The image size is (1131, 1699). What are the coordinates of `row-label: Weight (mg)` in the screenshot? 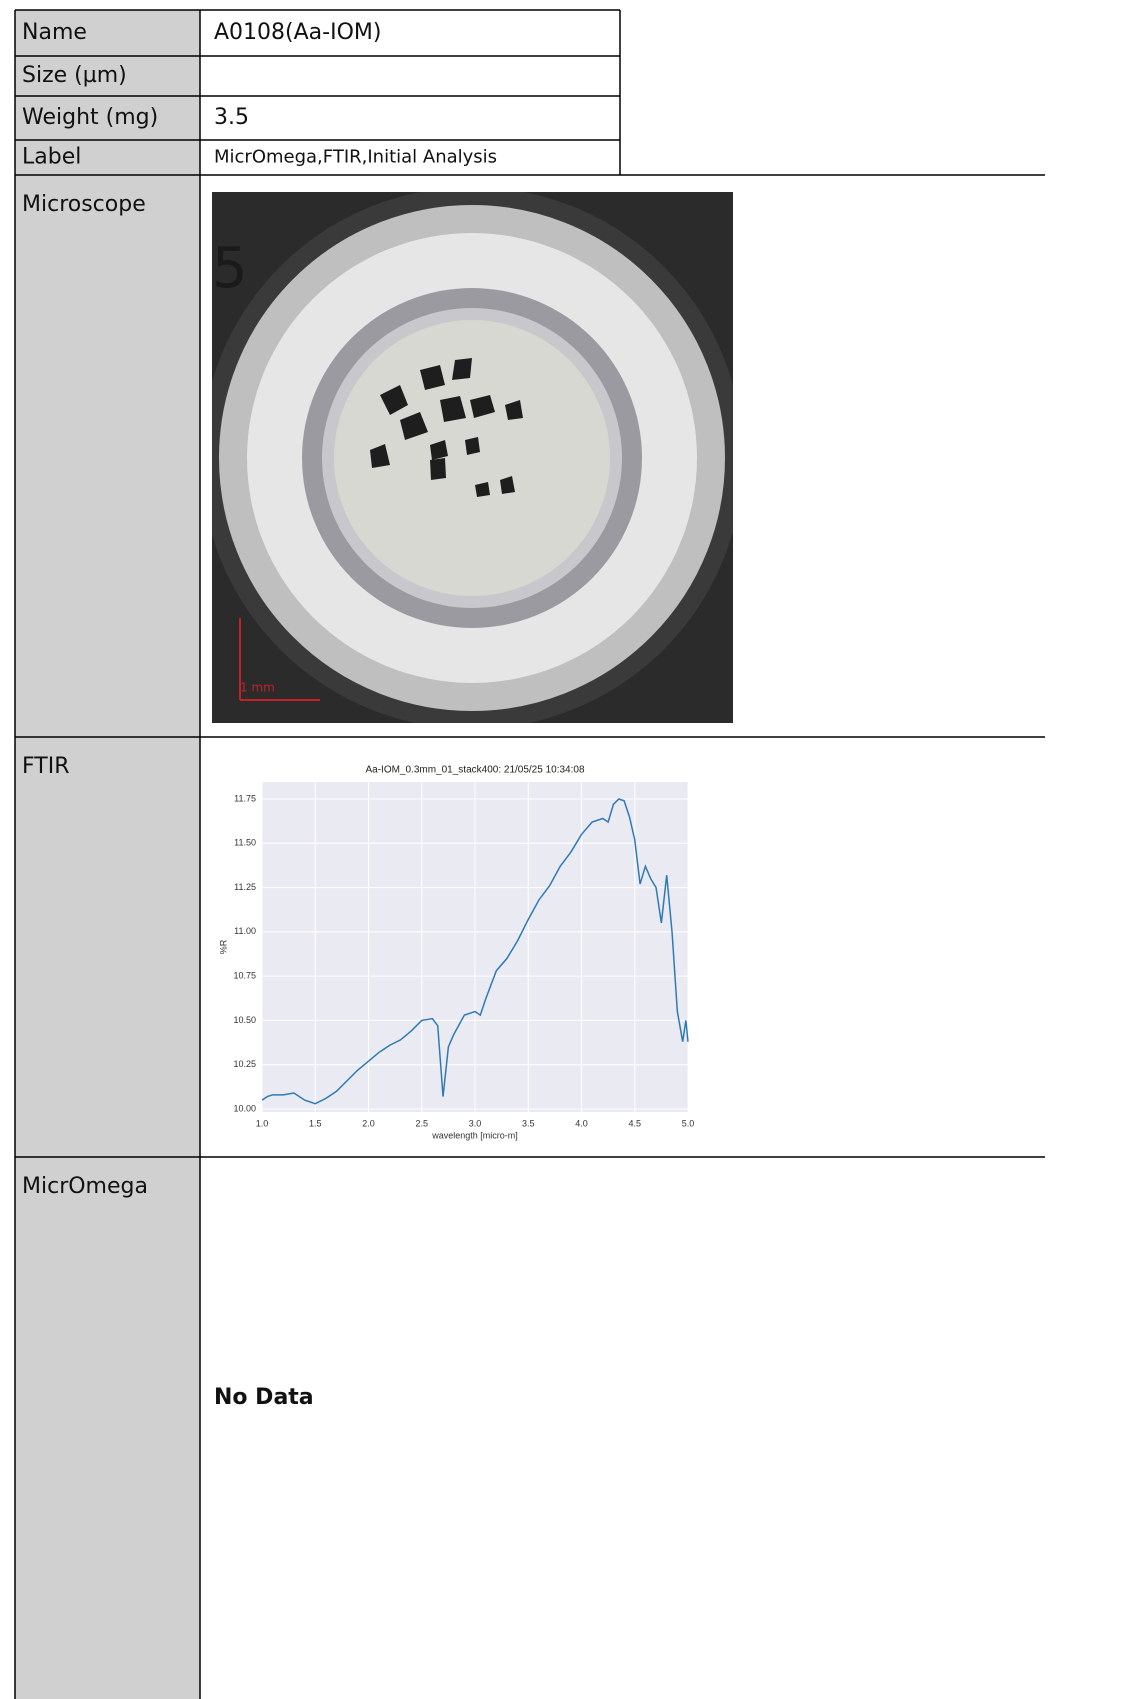 It's located at (90, 117).